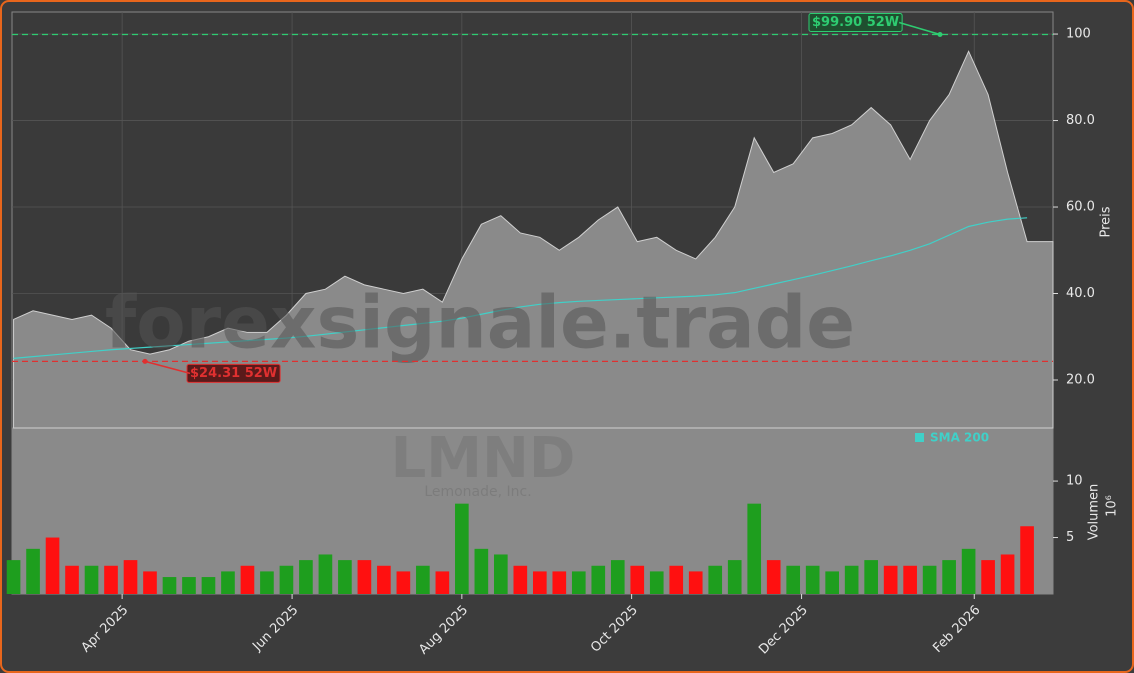 The width and height of the screenshot is (1134, 673). I want to click on y-tick-label: 20.0, so click(1080, 380).